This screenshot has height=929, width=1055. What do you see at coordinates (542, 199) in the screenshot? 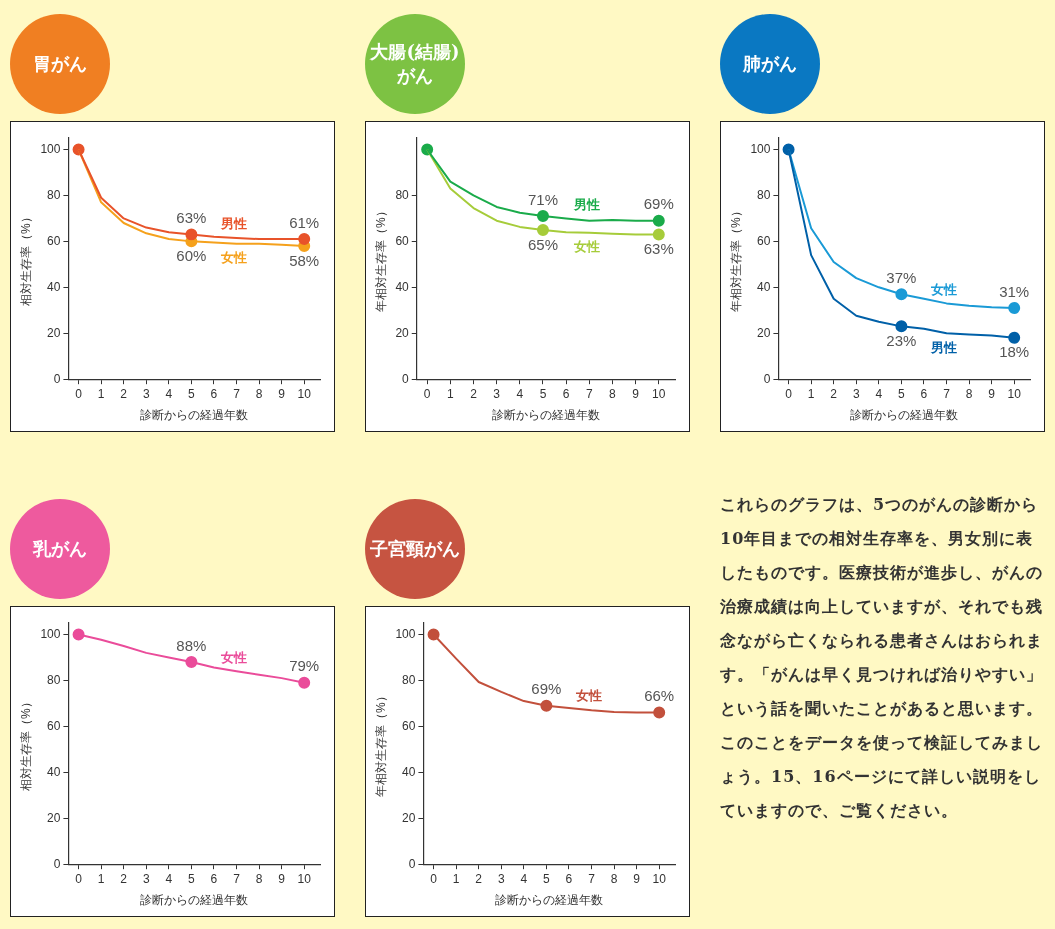
I see `data-label: 71%` at bounding box center [542, 199].